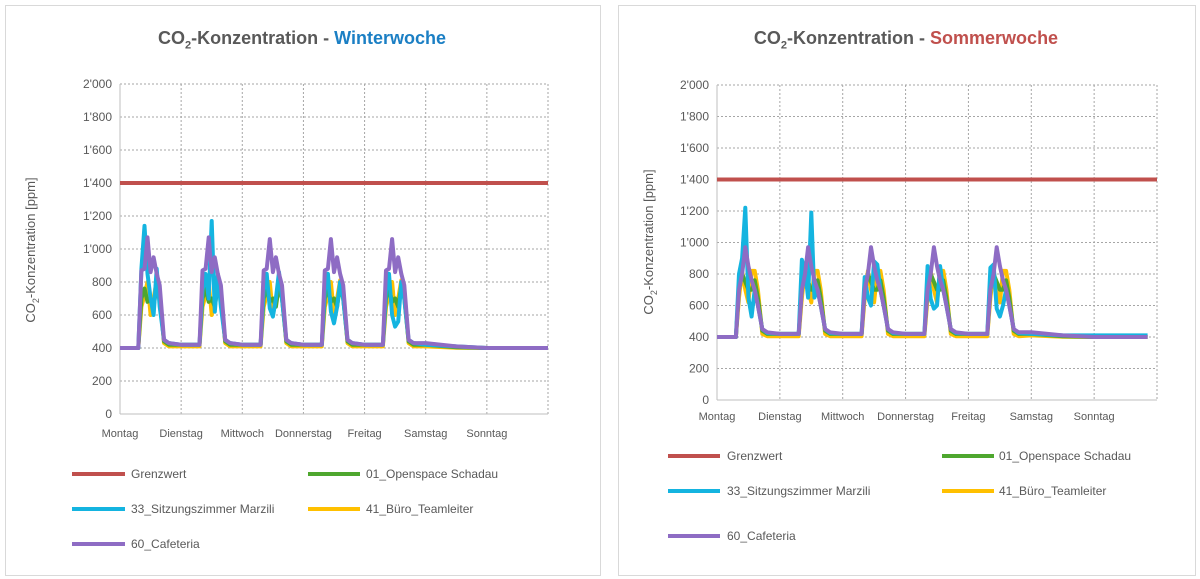  I want to click on title-highlight: Winterwoche, so click(390, 38).